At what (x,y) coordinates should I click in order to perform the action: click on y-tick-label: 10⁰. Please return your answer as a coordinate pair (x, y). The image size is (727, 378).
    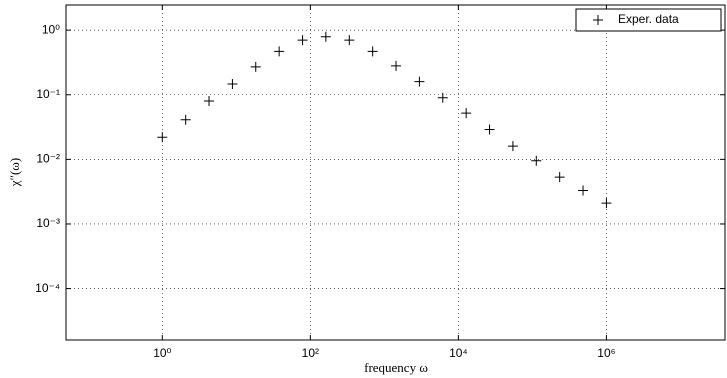
    Looking at the image, I should click on (51, 29).